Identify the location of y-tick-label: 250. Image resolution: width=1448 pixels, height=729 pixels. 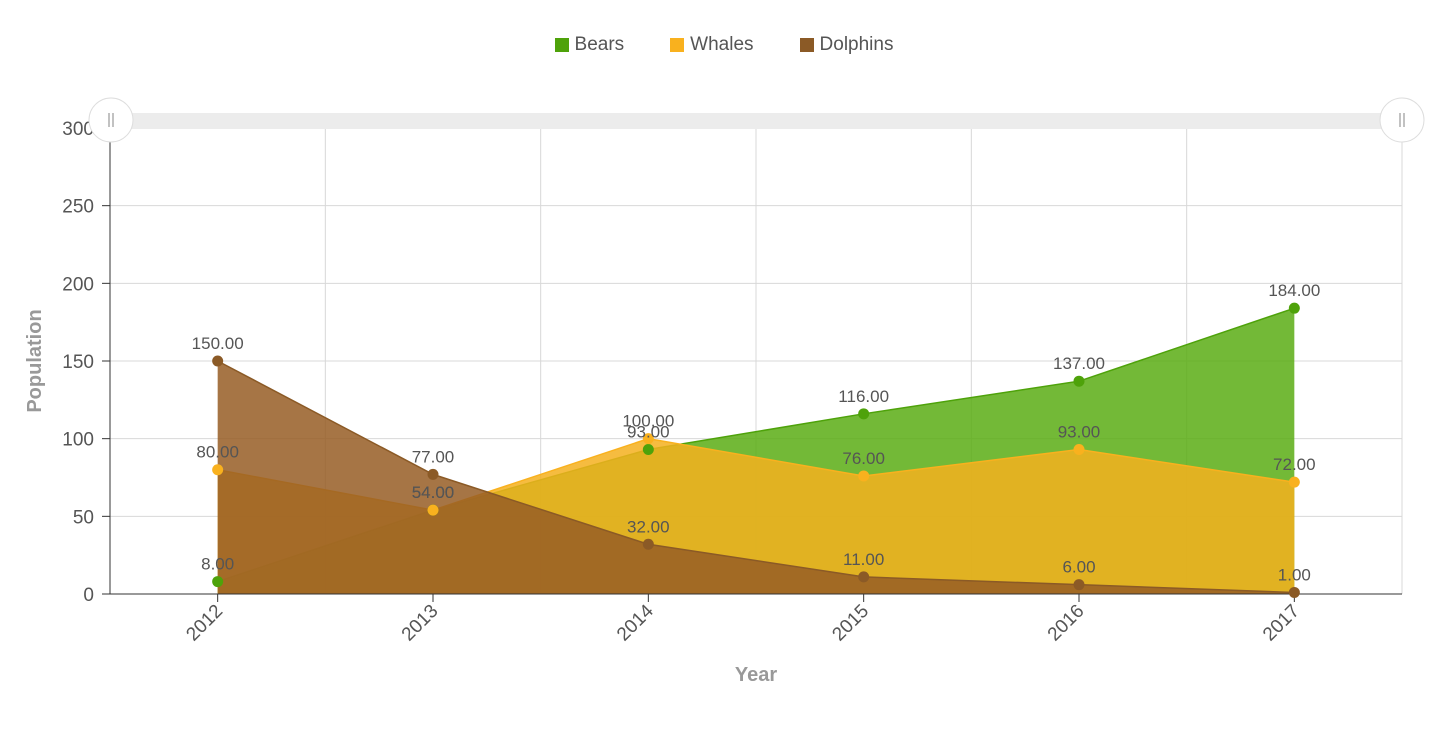
(78, 207).